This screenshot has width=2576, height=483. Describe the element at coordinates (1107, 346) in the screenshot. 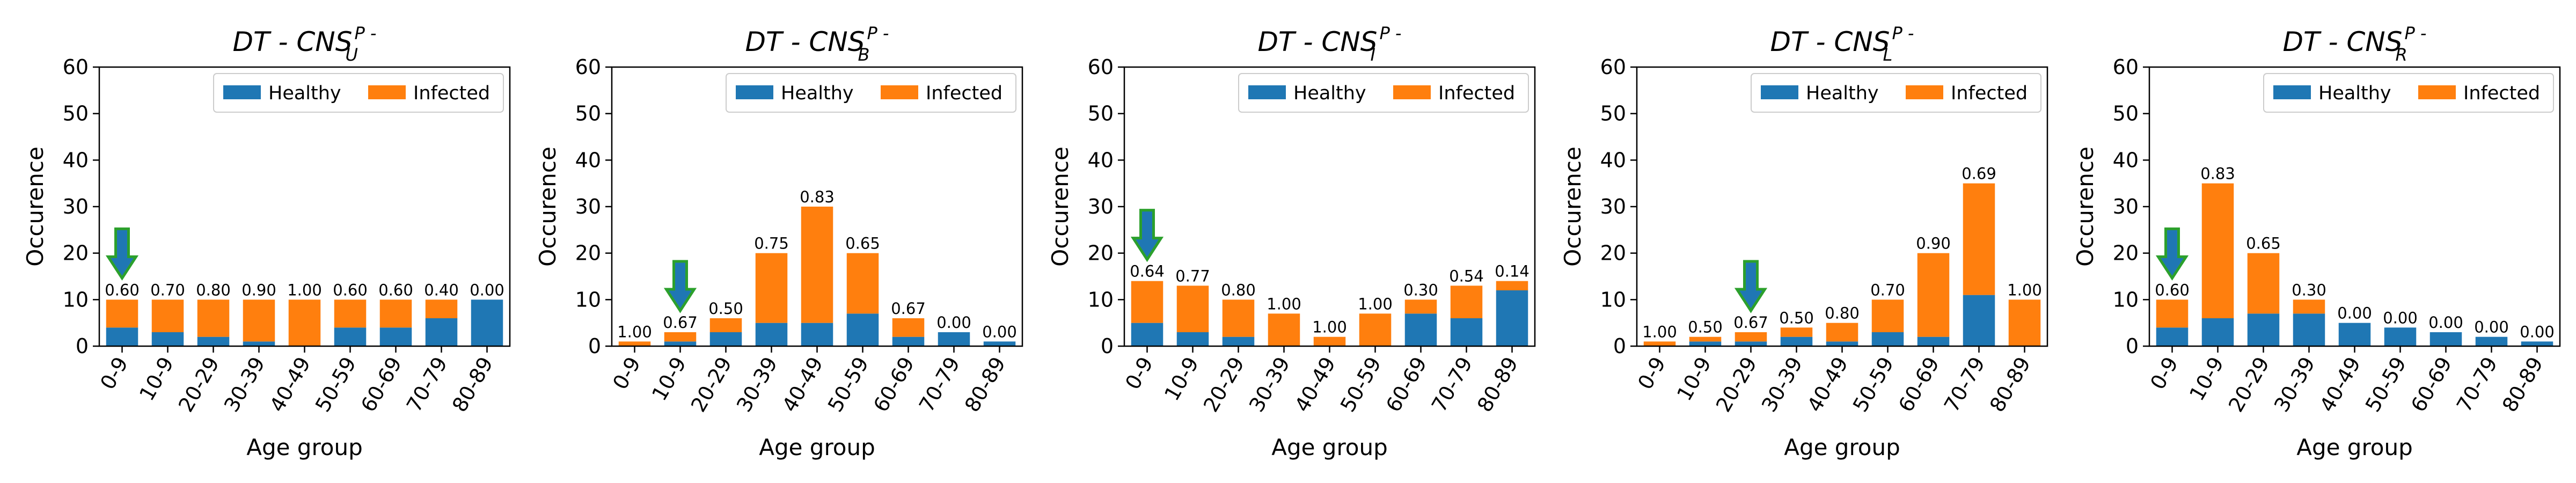

I see `y-tick-label: 0` at that location.